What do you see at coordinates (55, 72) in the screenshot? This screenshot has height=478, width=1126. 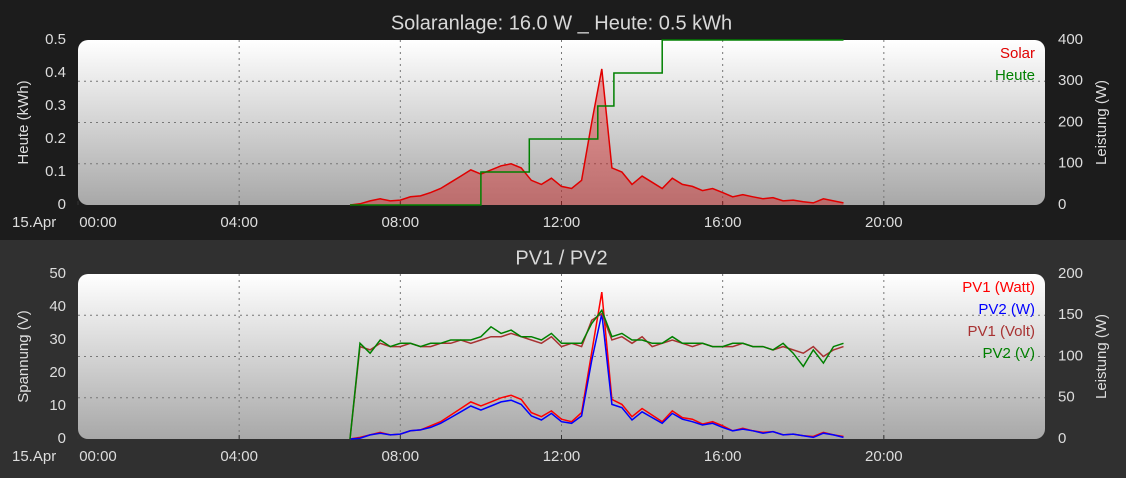 I see `y-tick-label: 0.4` at bounding box center [55, 72].